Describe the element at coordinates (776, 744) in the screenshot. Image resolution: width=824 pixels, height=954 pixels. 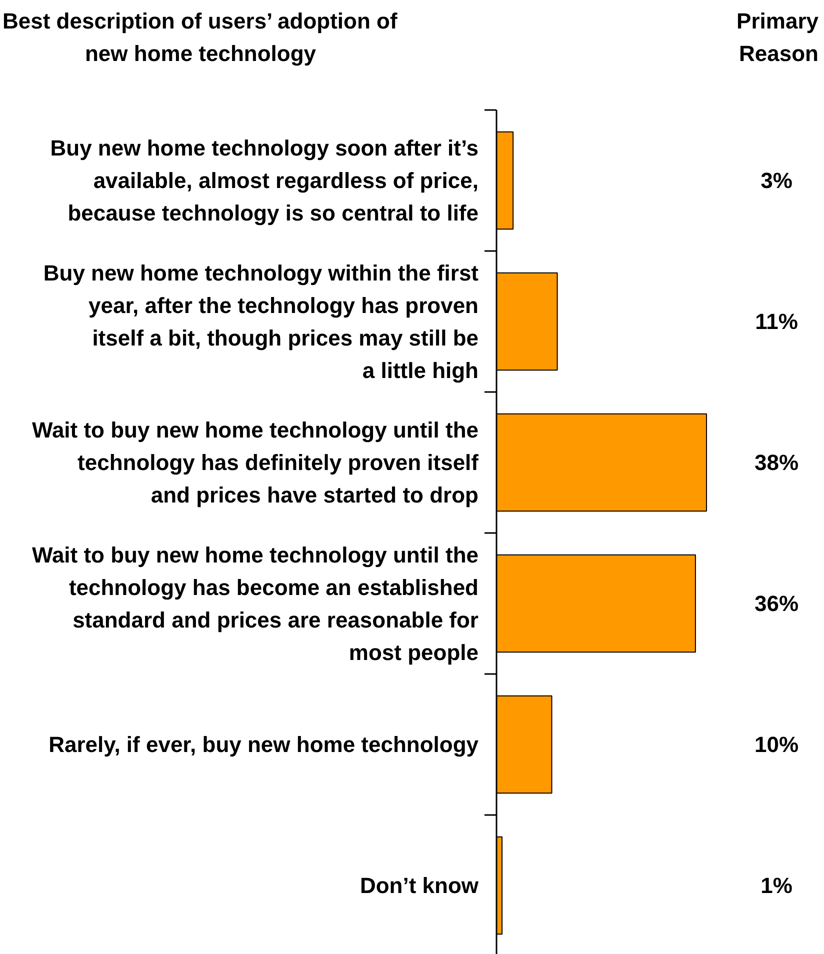
I see `data-label: 10%` at that location.